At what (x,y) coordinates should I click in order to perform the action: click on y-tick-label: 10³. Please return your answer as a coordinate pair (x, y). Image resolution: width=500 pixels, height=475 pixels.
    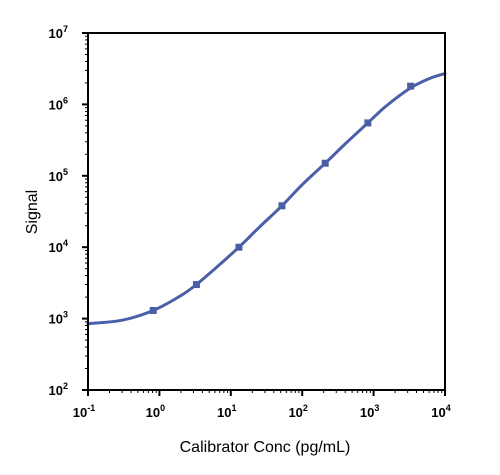
    Looking at the image, I should click on (58, 318).